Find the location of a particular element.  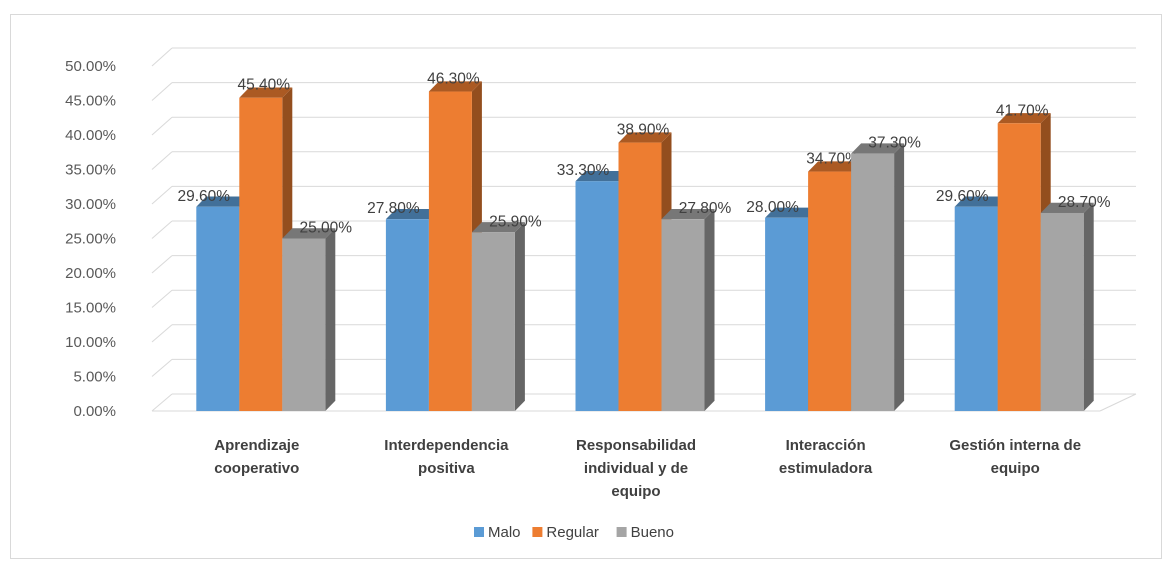

category-label: Interdependencia is located at coordinates (446, 445).